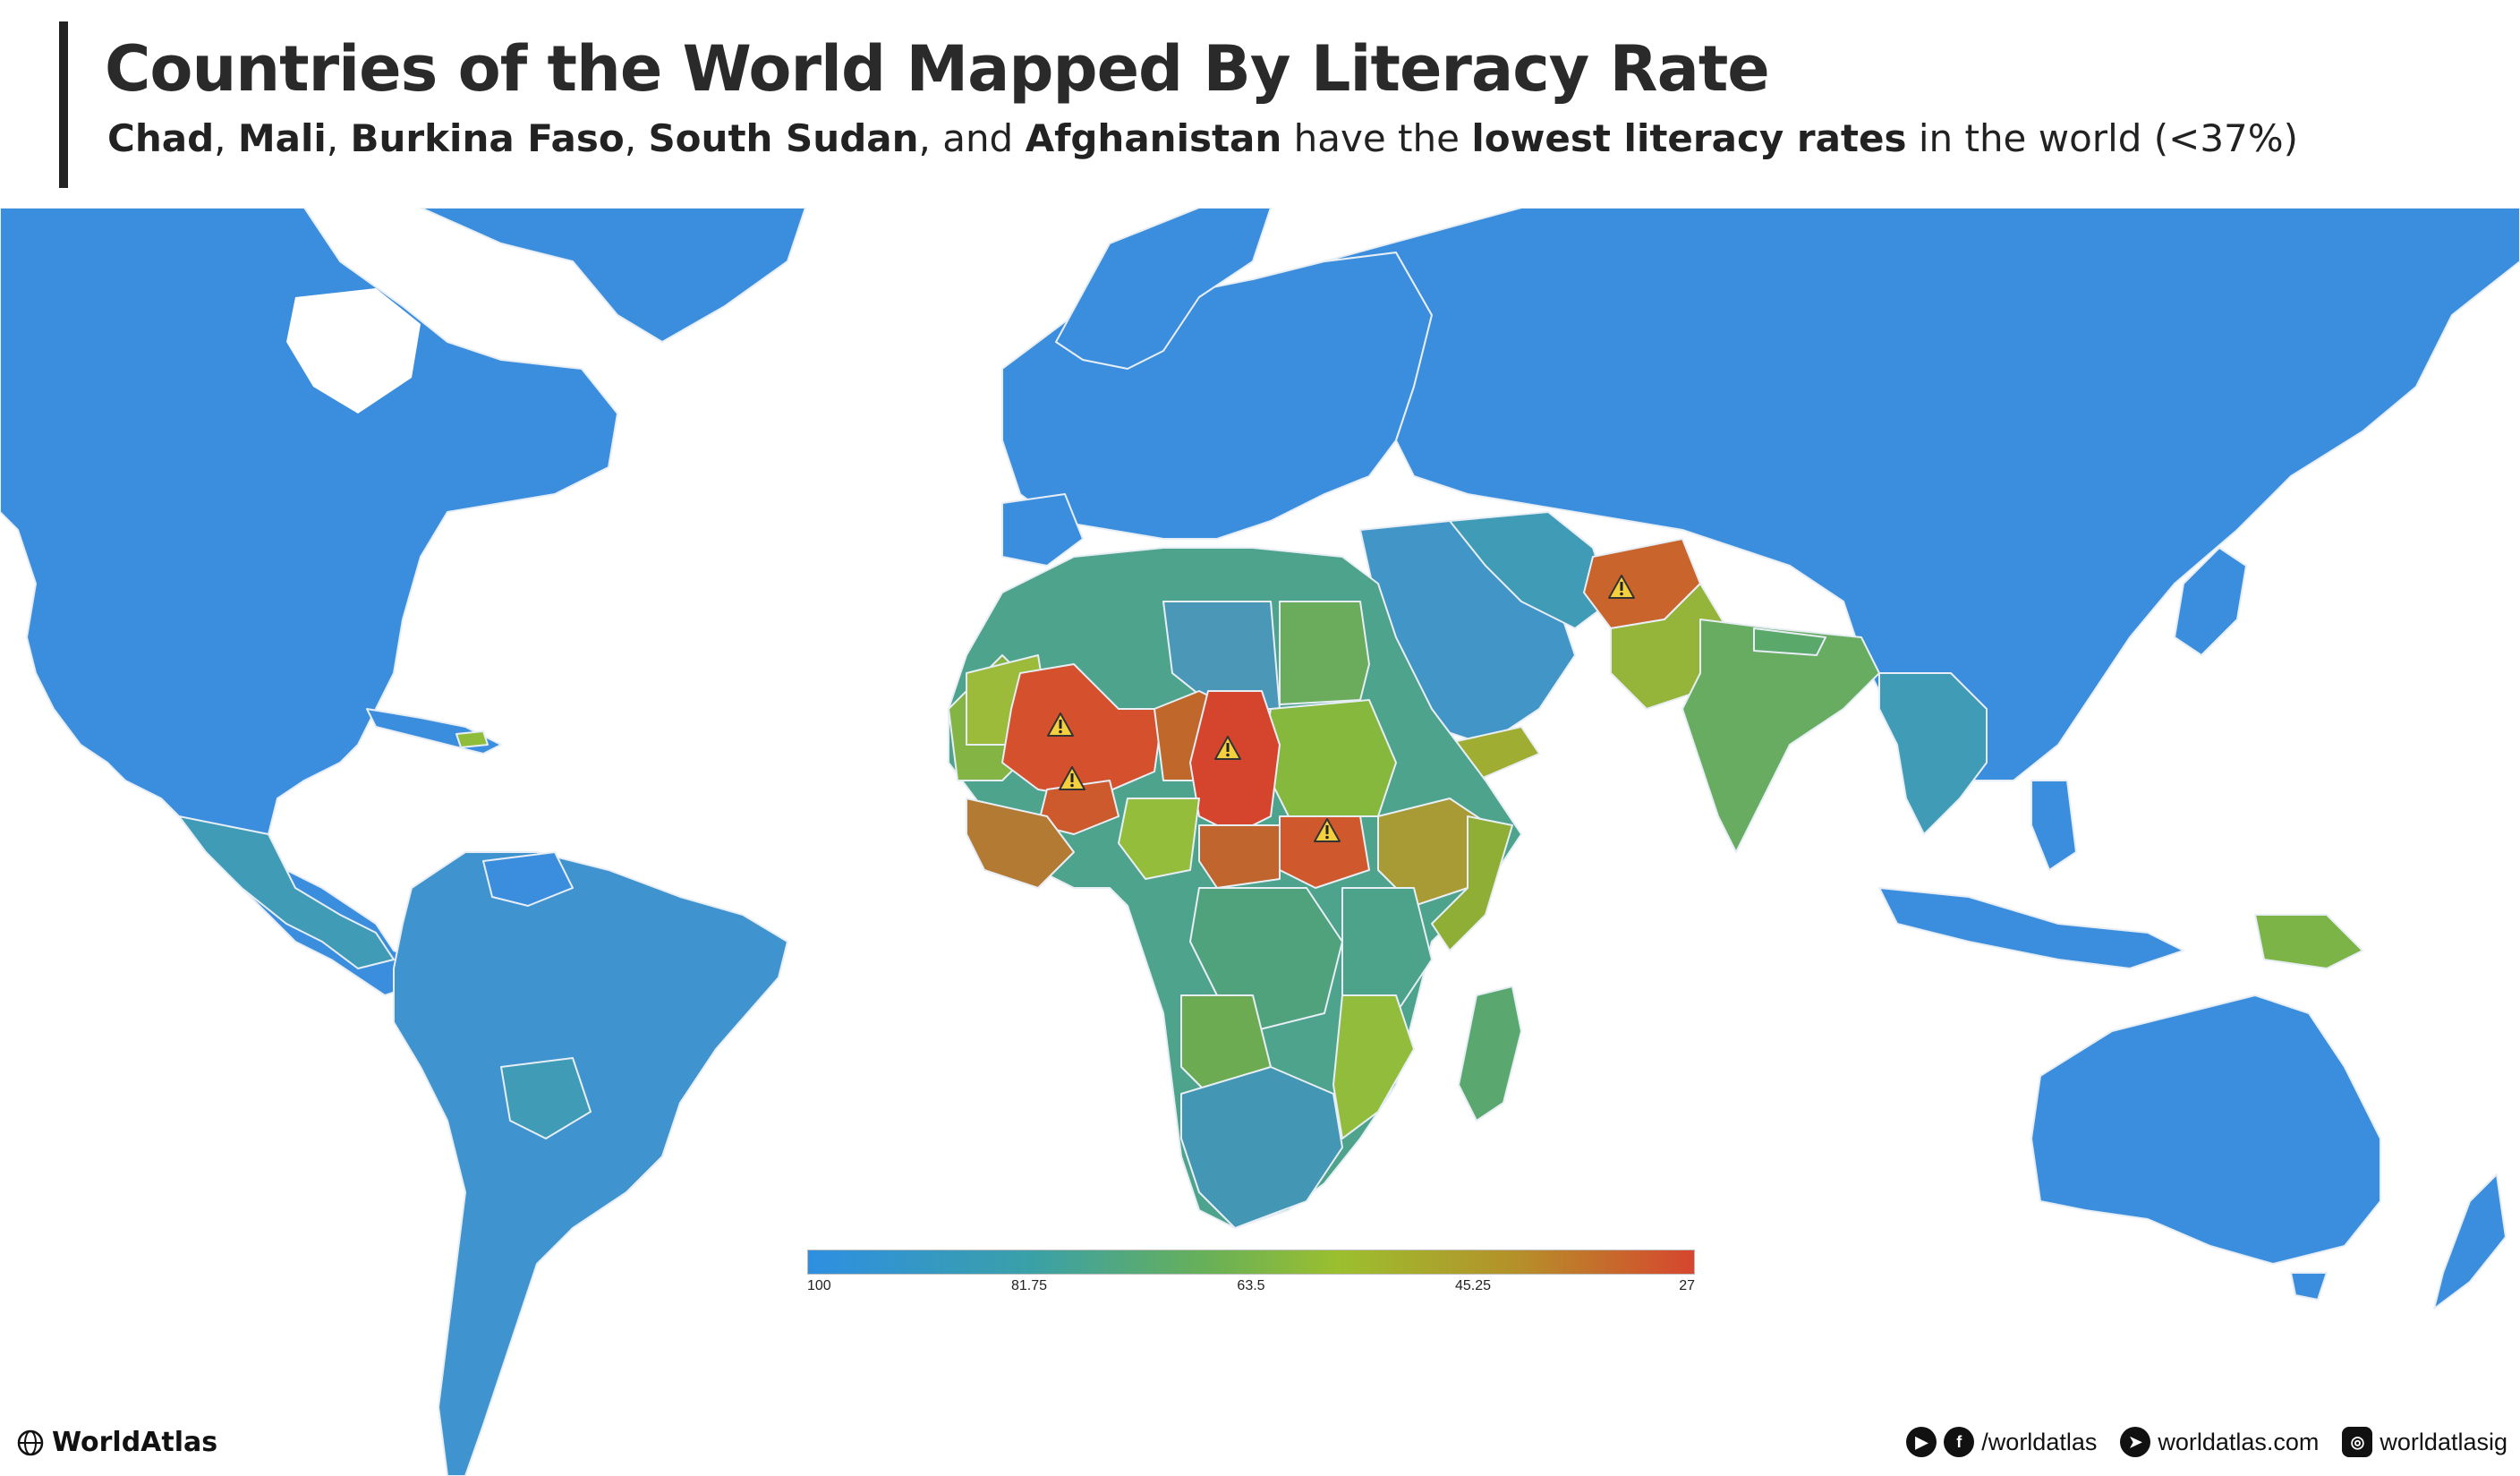  What do you see at coordinates (2309, 1287) in the screenshot?
I see `tasmania` at bounding box center [2309, 1287].